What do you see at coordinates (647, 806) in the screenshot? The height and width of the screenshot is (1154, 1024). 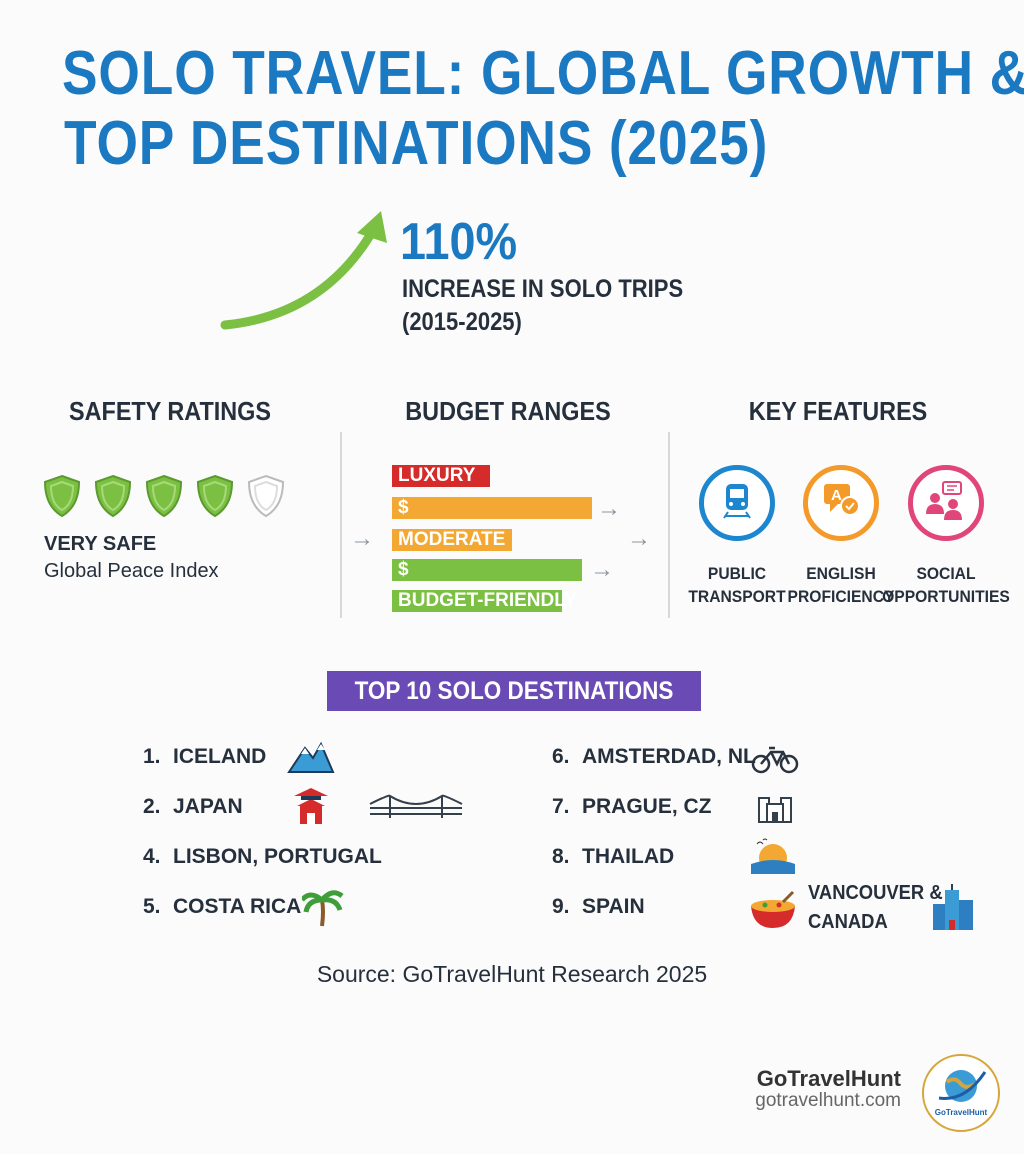 I see `destination-name: PRAGUE, CZ` at bounding box center [647, 806].